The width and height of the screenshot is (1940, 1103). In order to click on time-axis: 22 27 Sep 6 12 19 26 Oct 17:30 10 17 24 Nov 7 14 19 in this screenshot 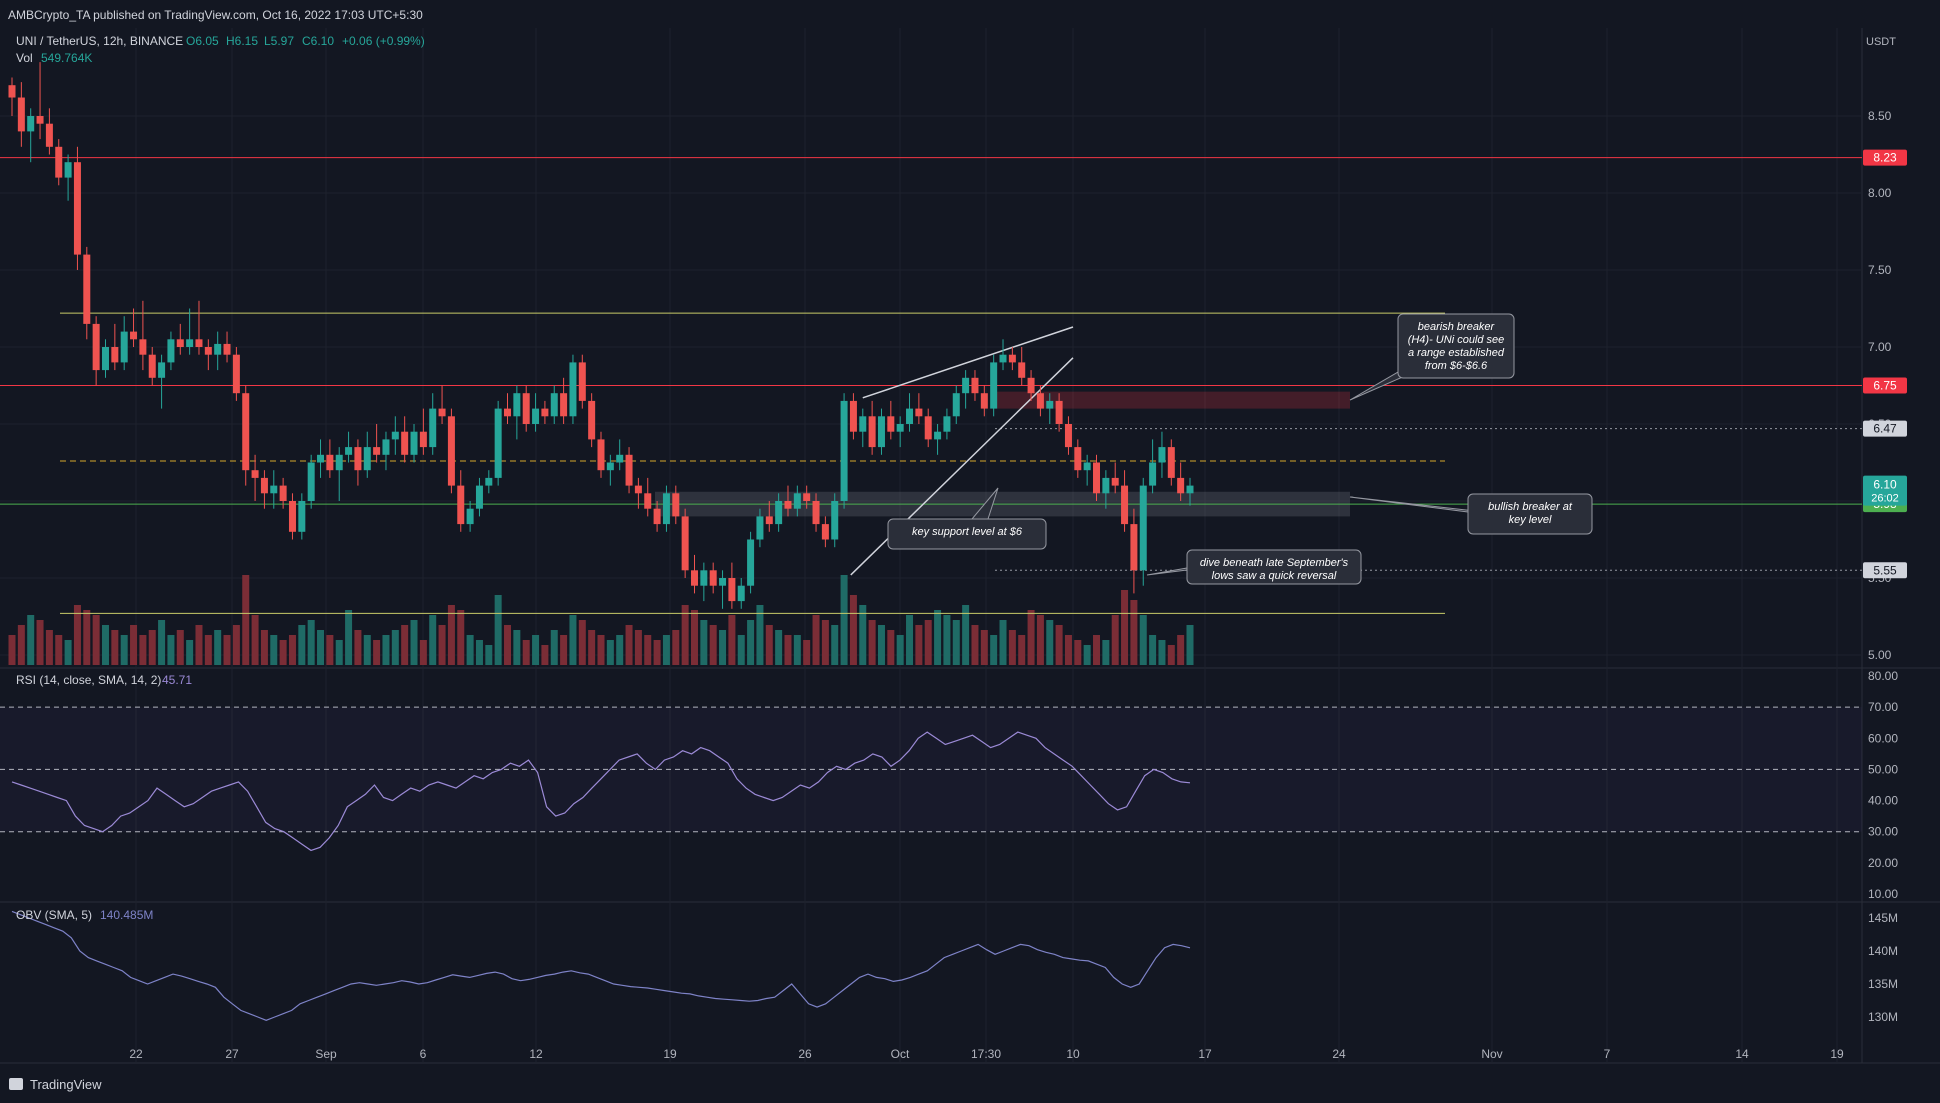, I will do `click(986, 1054)`.